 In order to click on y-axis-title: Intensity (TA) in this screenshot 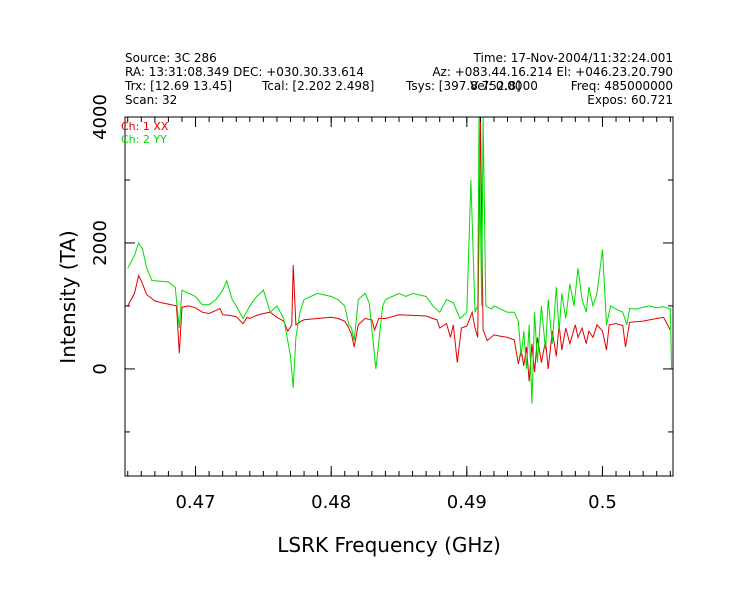, I will do `click(68, 296)`.